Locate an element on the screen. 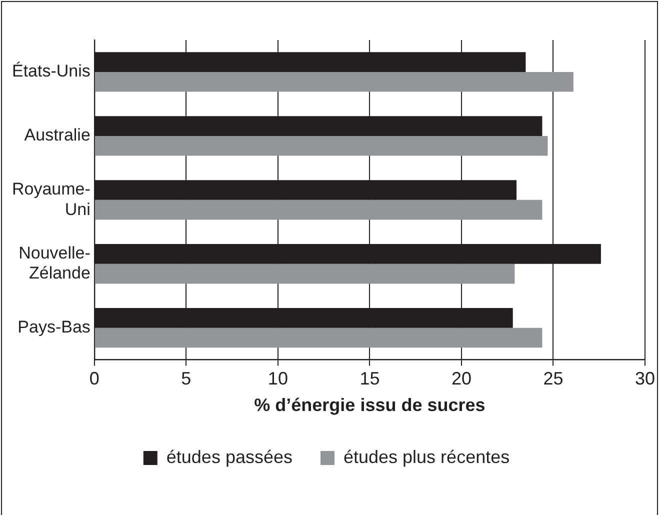 Image resolution: width=659 pixels, height=517 pixels. x-axis-title: % d’énergie issu de sucres is located at coordinates (370, 405).